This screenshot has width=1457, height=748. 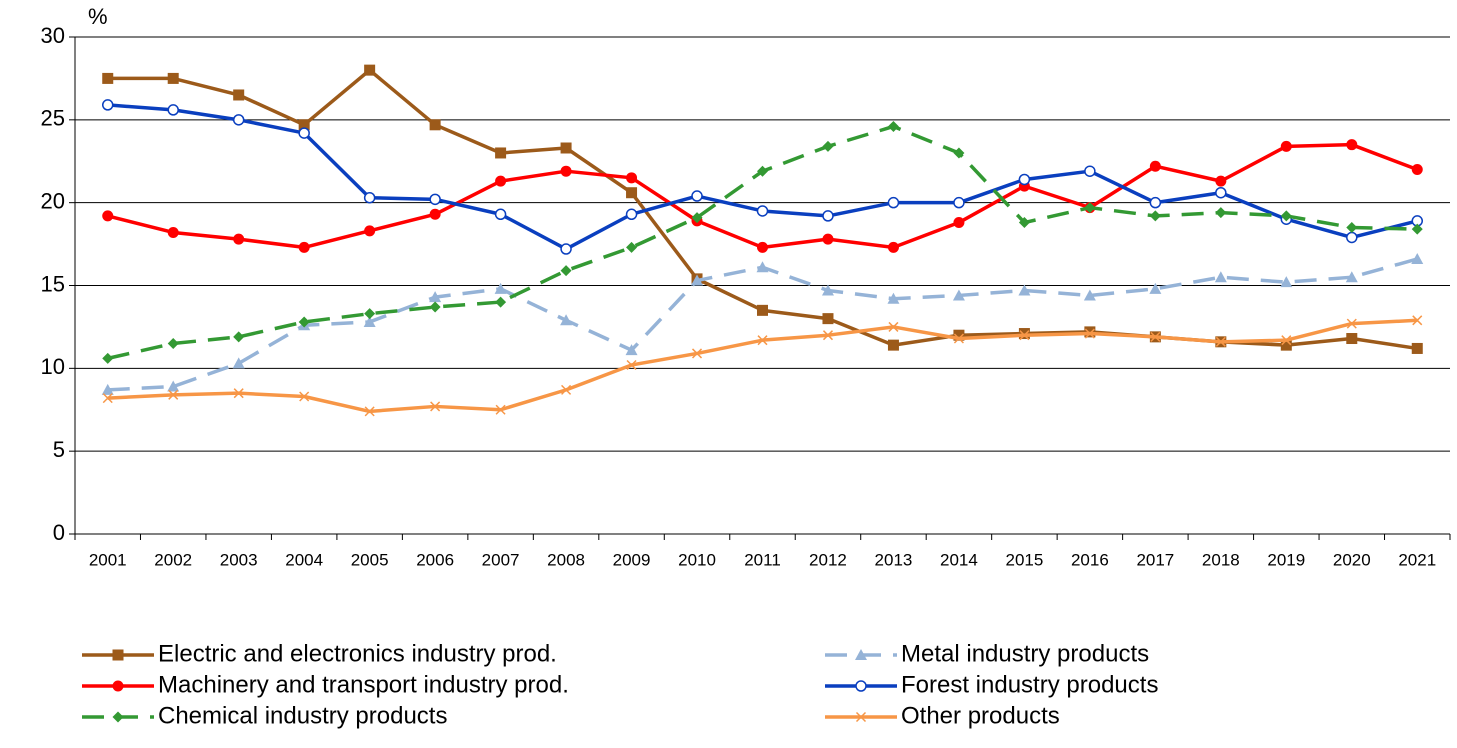 I want to click on legend-entry: Electric and electronics industry prod., so click(x=319, y=653).